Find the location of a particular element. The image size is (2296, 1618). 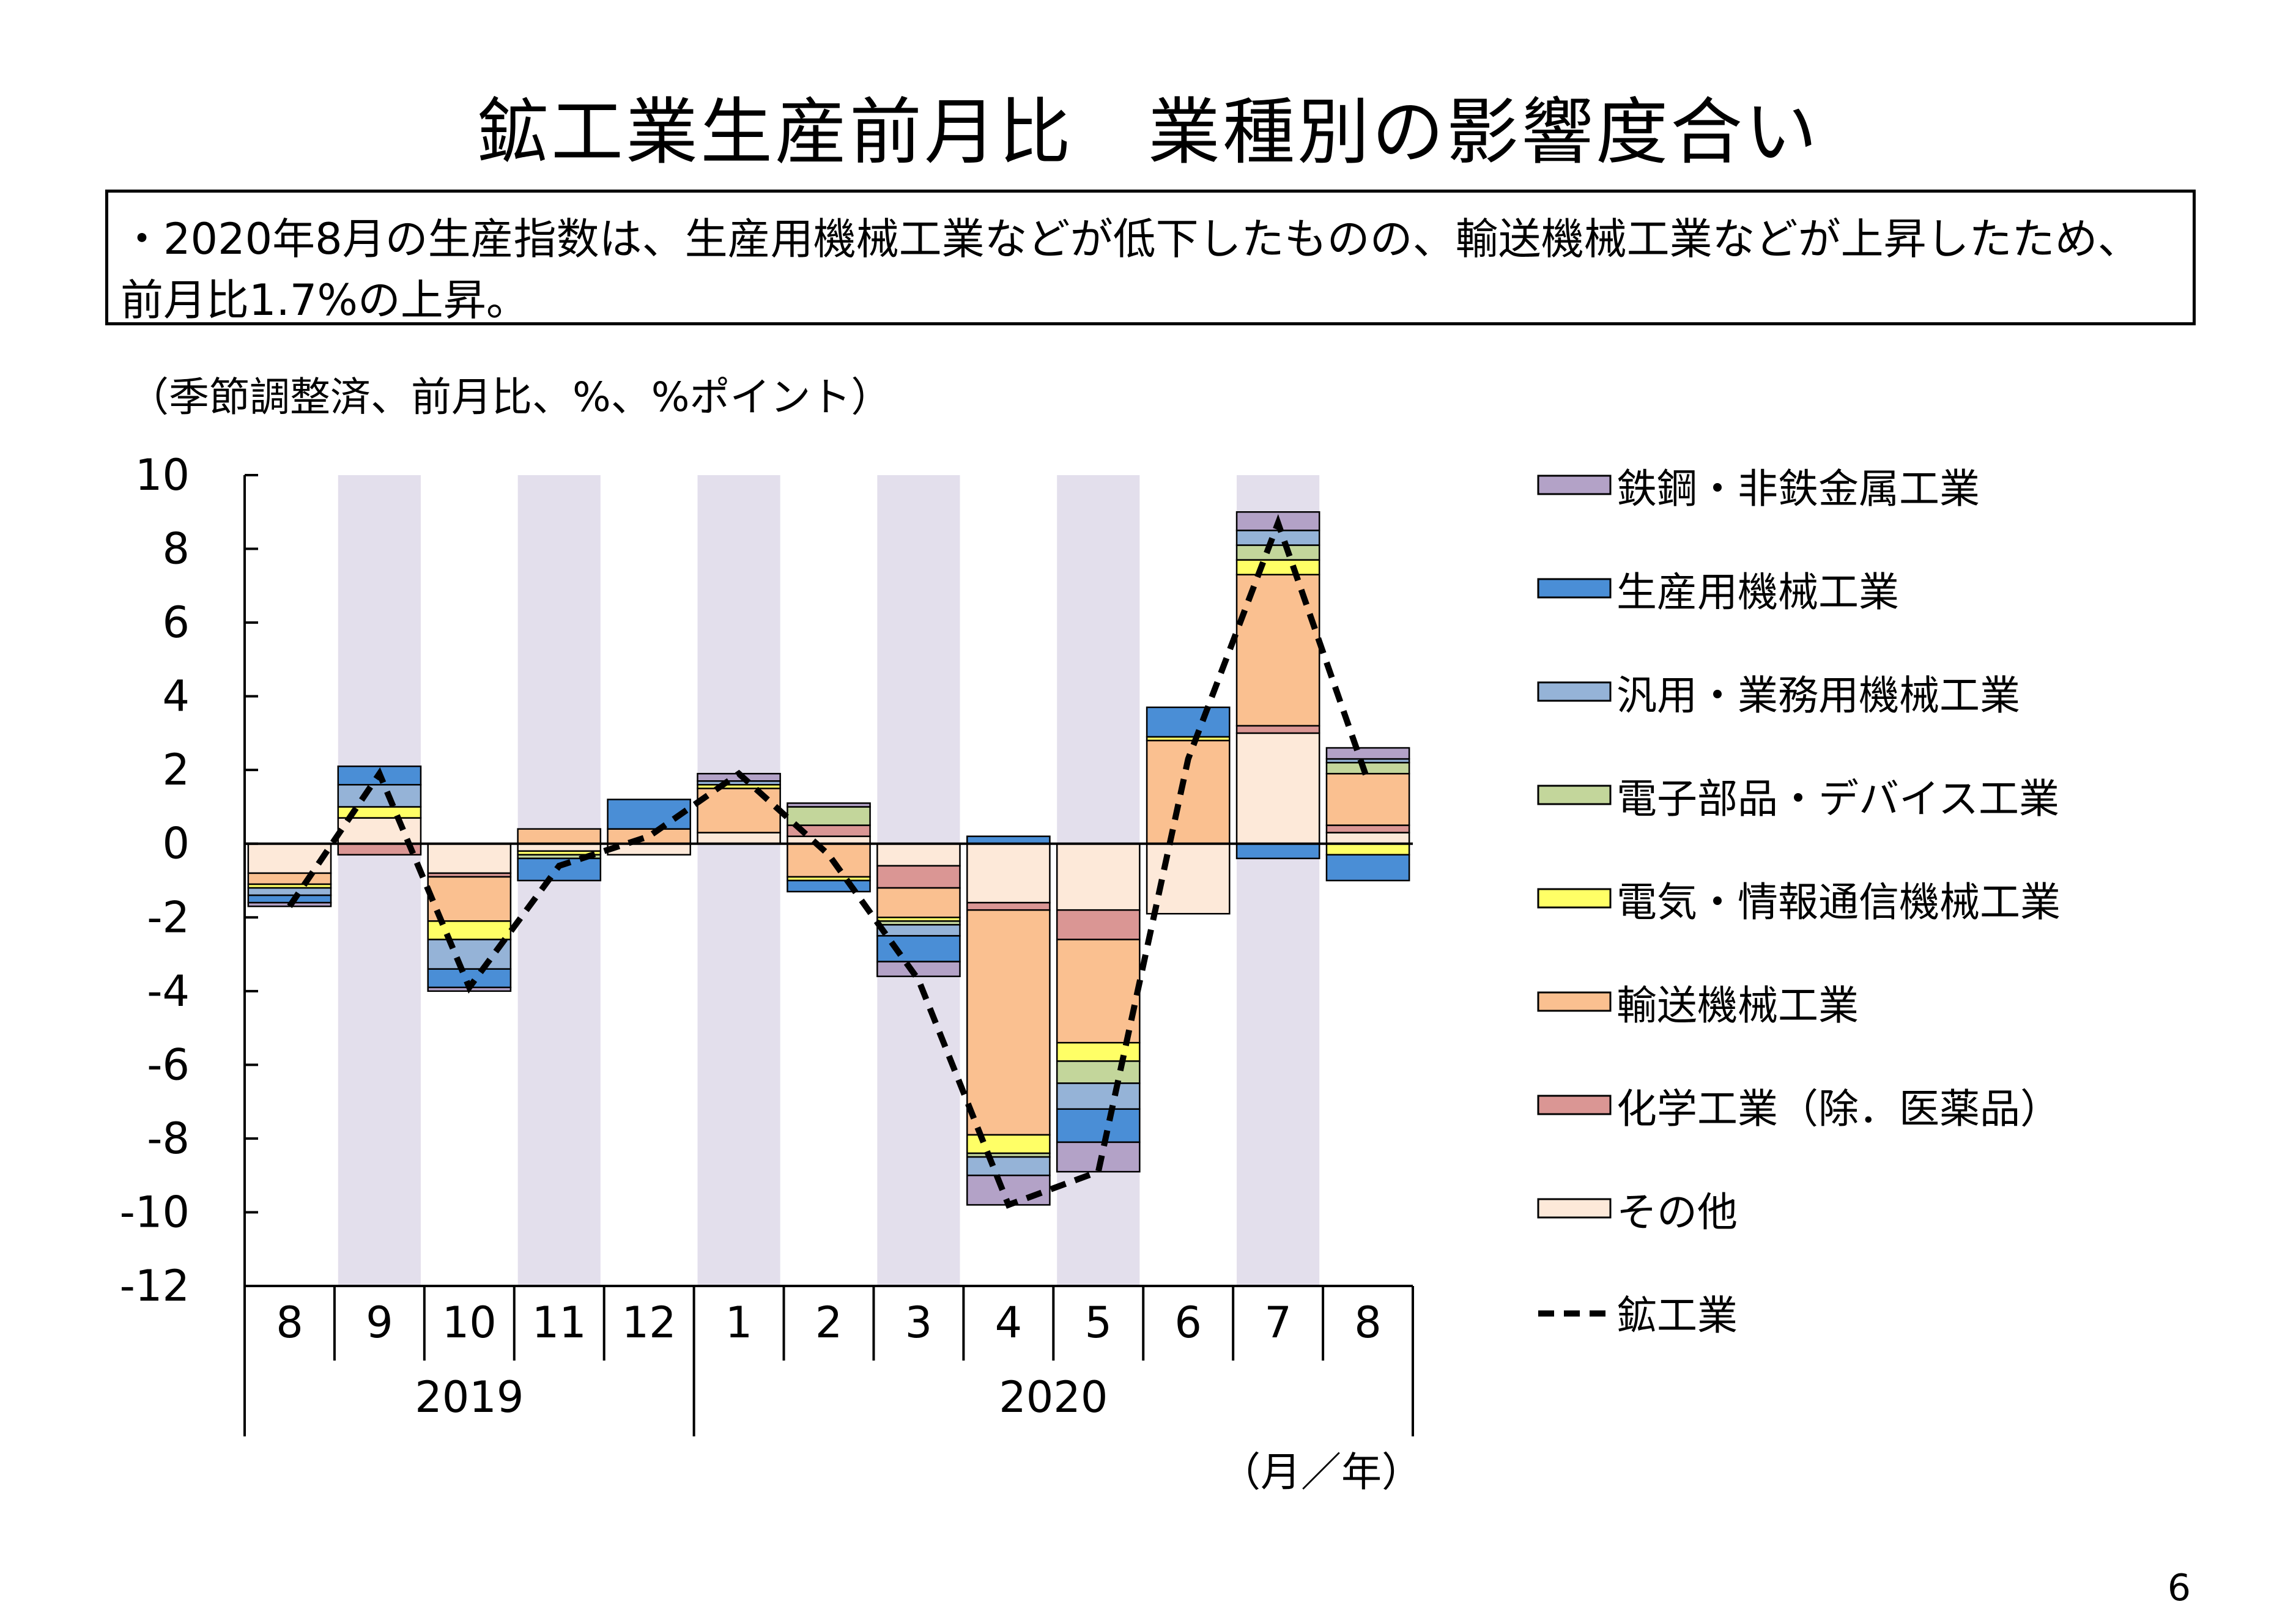

x-tick-label: 6 is located at coordinates (1188, 1323).